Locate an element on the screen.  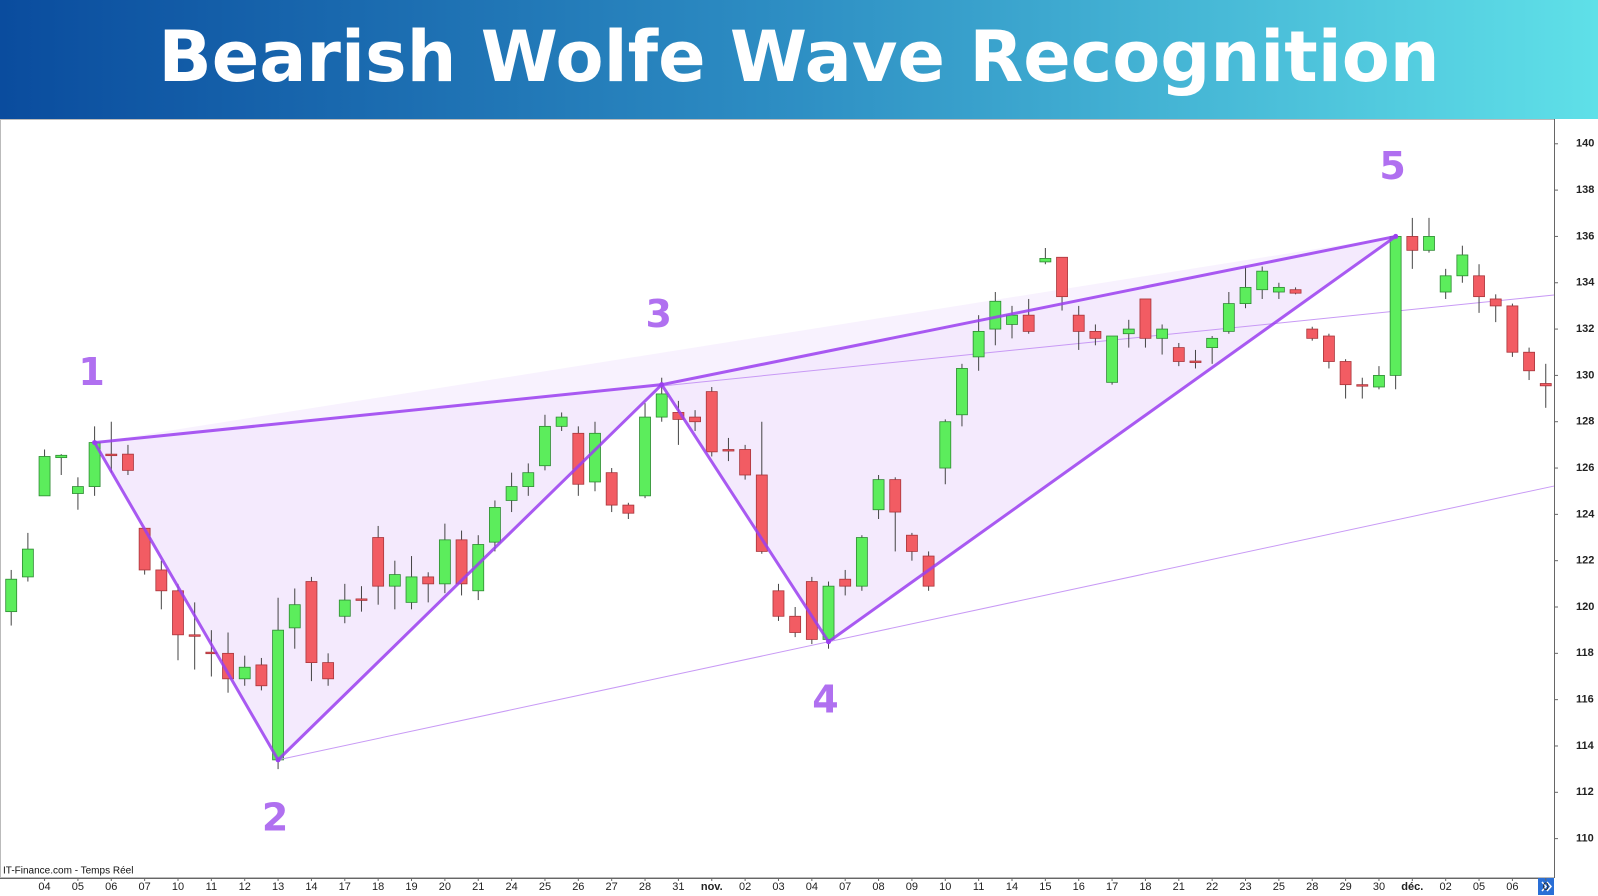
y-tick-label: 140 is located at coordinates (1585, 144).